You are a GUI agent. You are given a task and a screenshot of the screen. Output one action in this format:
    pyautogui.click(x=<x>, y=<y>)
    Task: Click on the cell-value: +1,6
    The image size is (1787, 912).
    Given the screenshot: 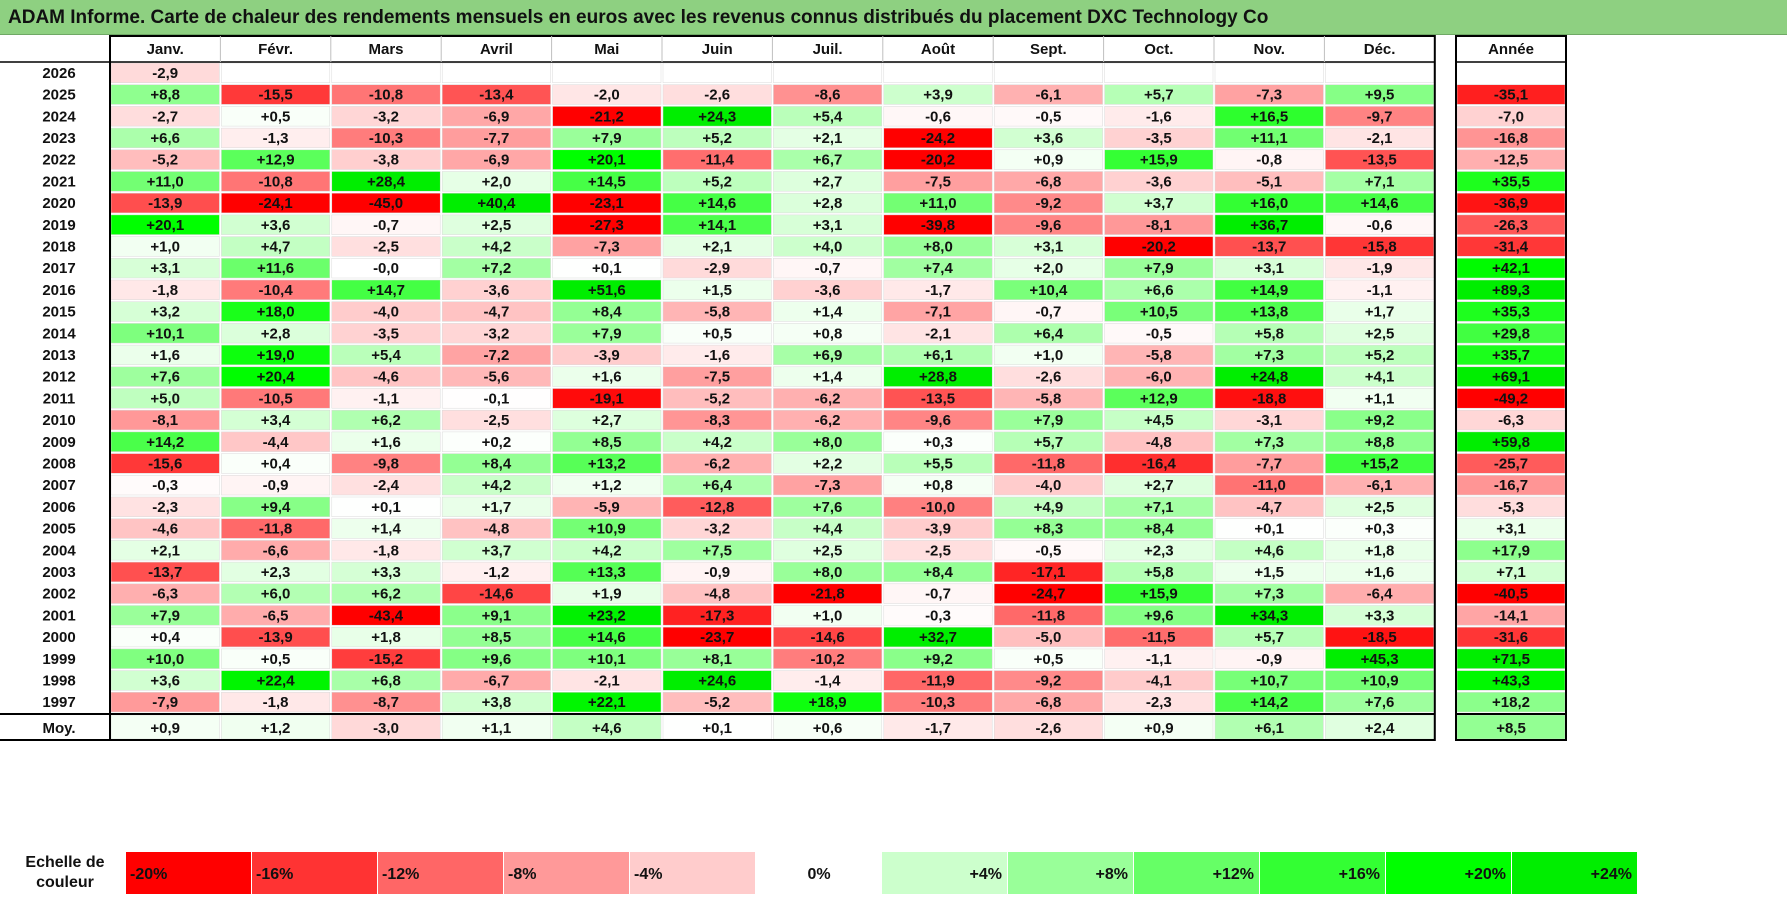 What is the action you would take?
    pyautogui.click(x=386, y=442)
    